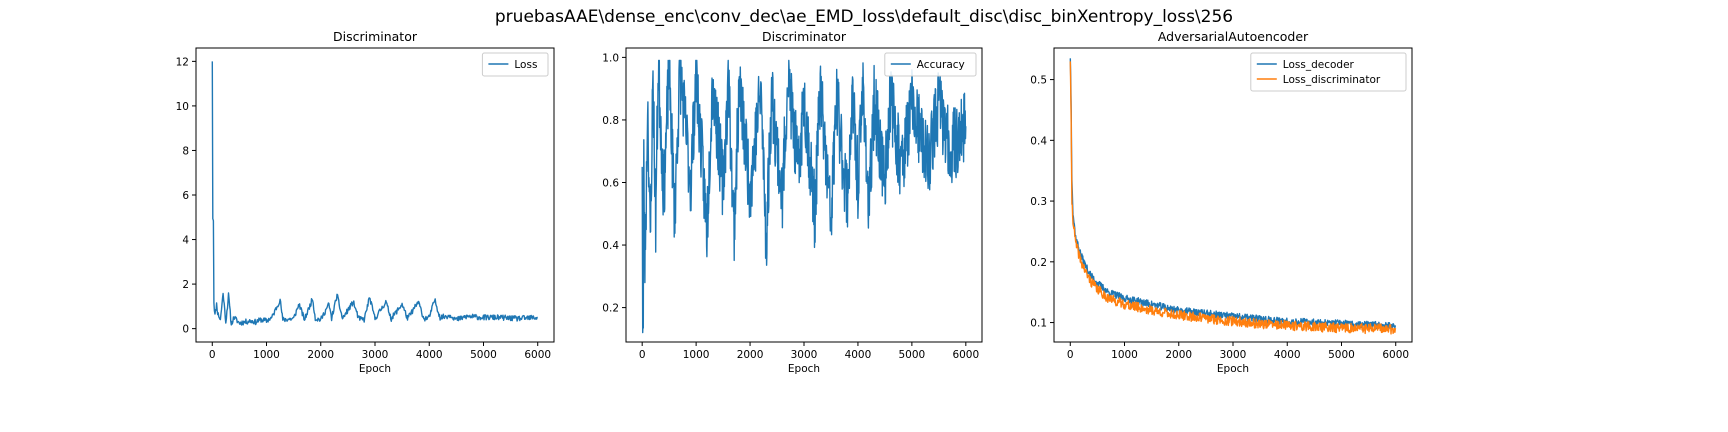  What do you see at coordinates (185, 330) in the screenshot?
I see `y-tick-label: 0` at bounding box center [185, 330].